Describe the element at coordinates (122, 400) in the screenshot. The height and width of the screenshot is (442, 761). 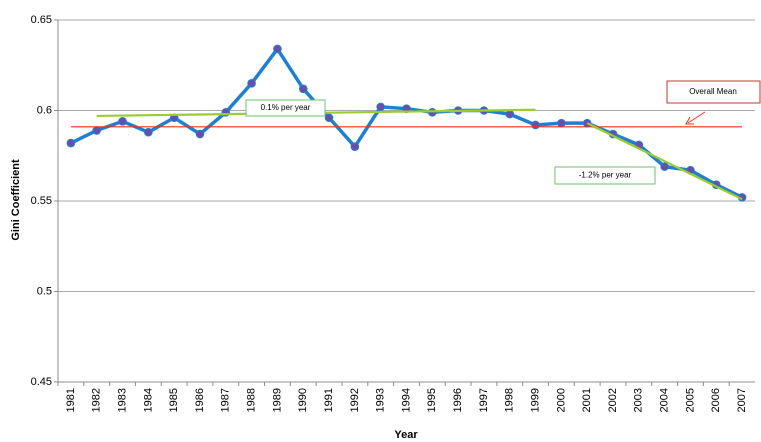
I see `x-tick-label: 1983` at that location.